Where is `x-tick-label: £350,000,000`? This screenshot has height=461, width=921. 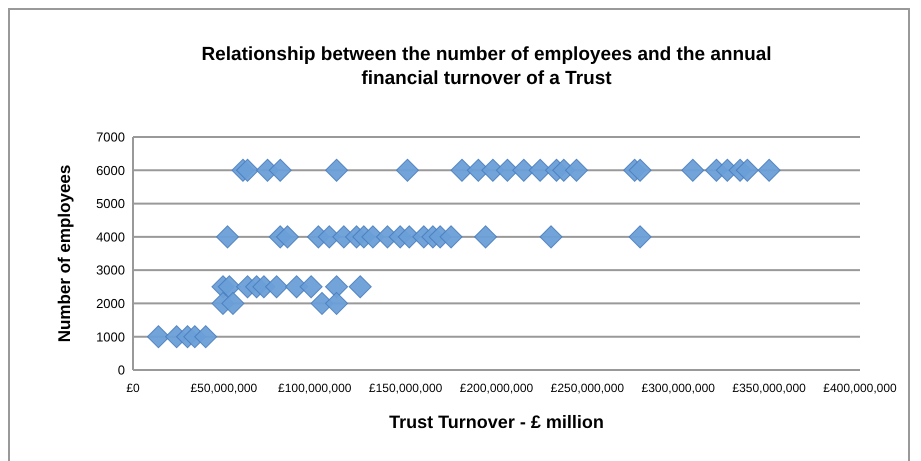
x-tick-label: £350,000,000 is located at coordinates (769, 388).